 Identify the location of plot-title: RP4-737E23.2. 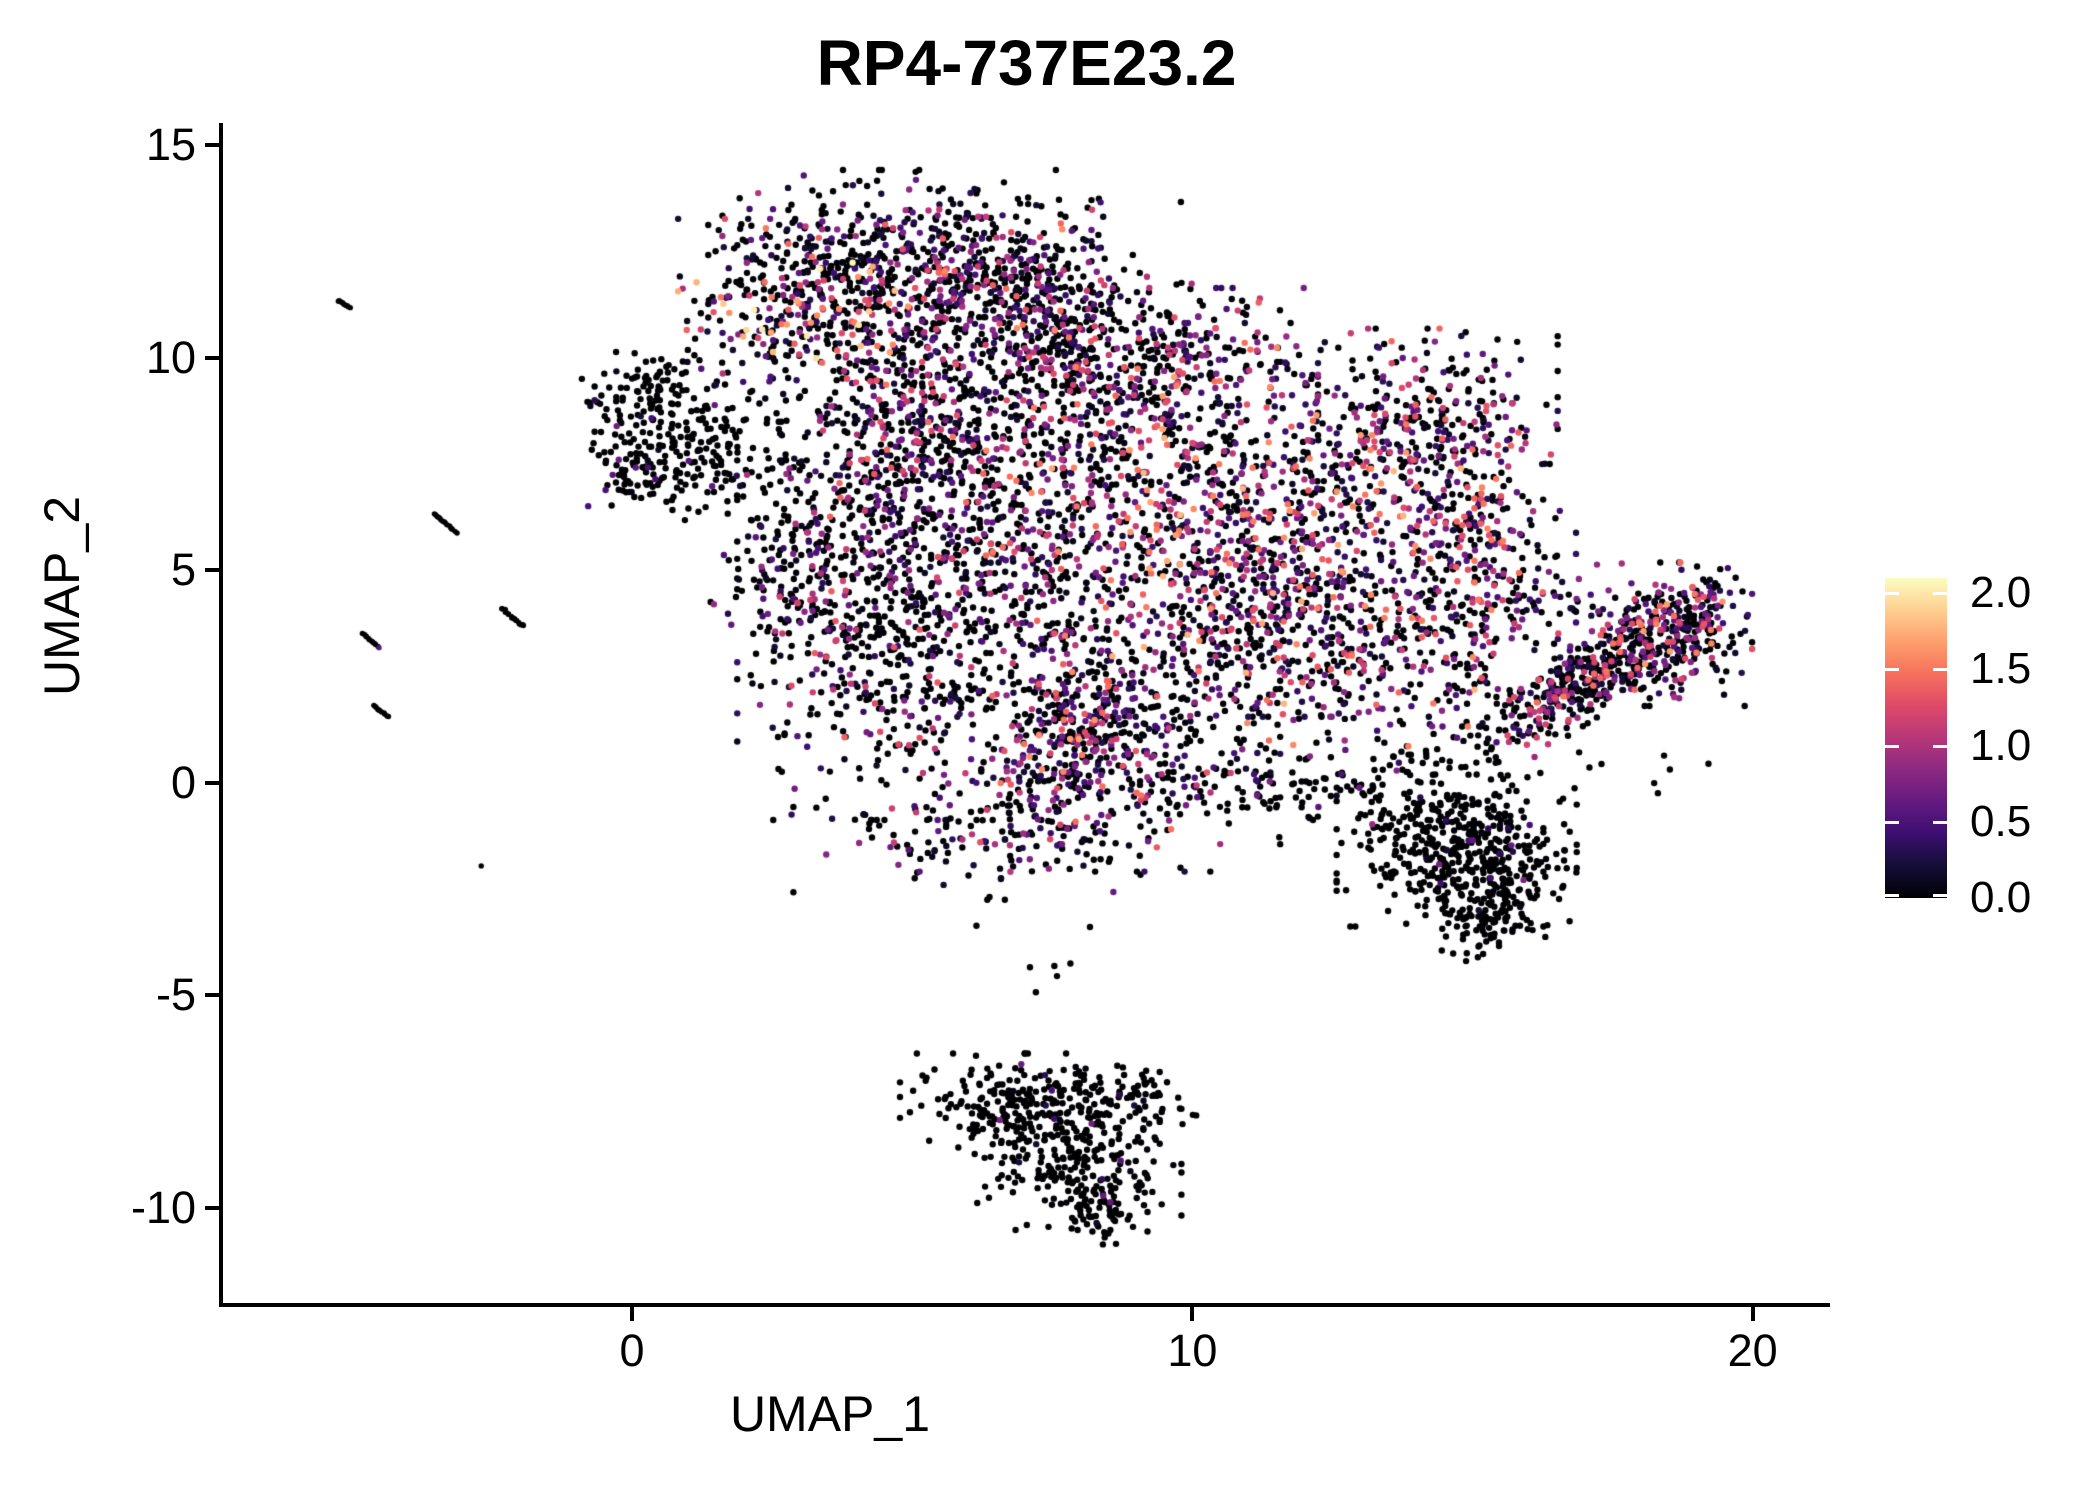
(1026, 63).